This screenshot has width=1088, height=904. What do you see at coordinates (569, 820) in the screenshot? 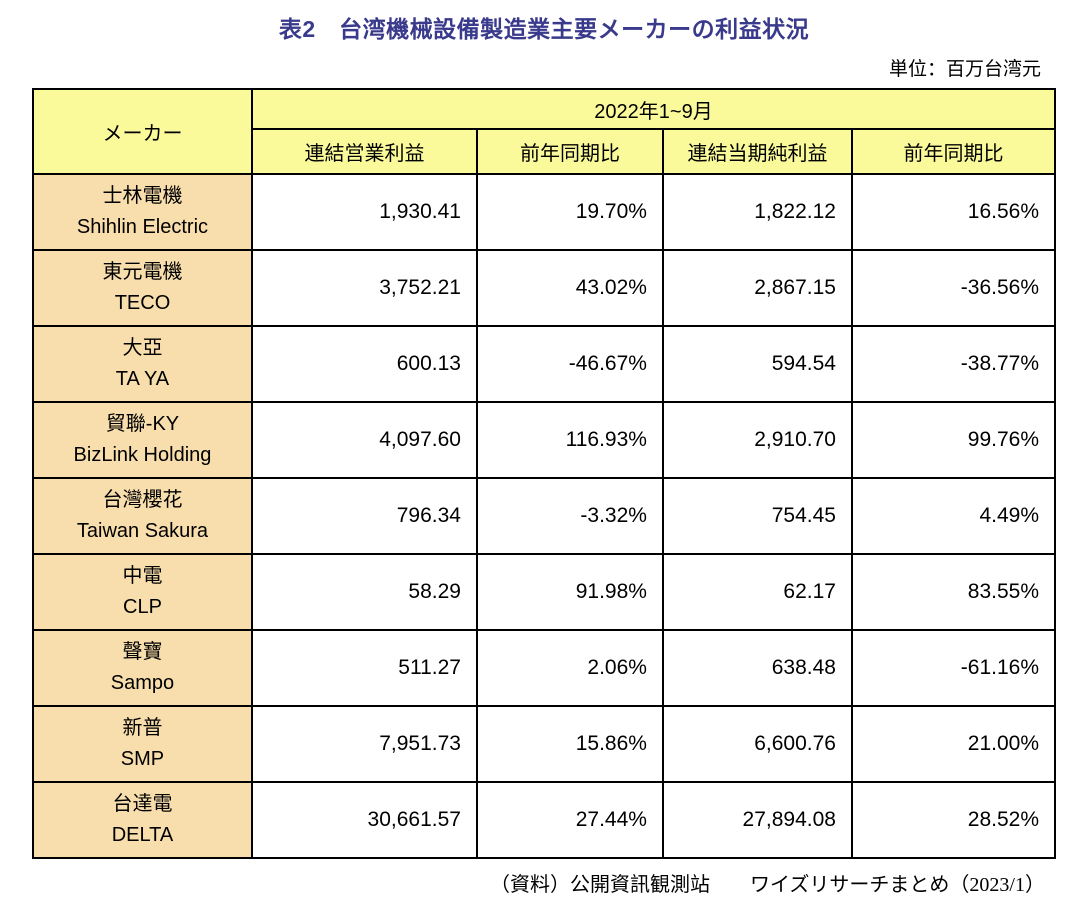
I see `op-yoy-cell: 27.44%` at bounding box center [569, 820].